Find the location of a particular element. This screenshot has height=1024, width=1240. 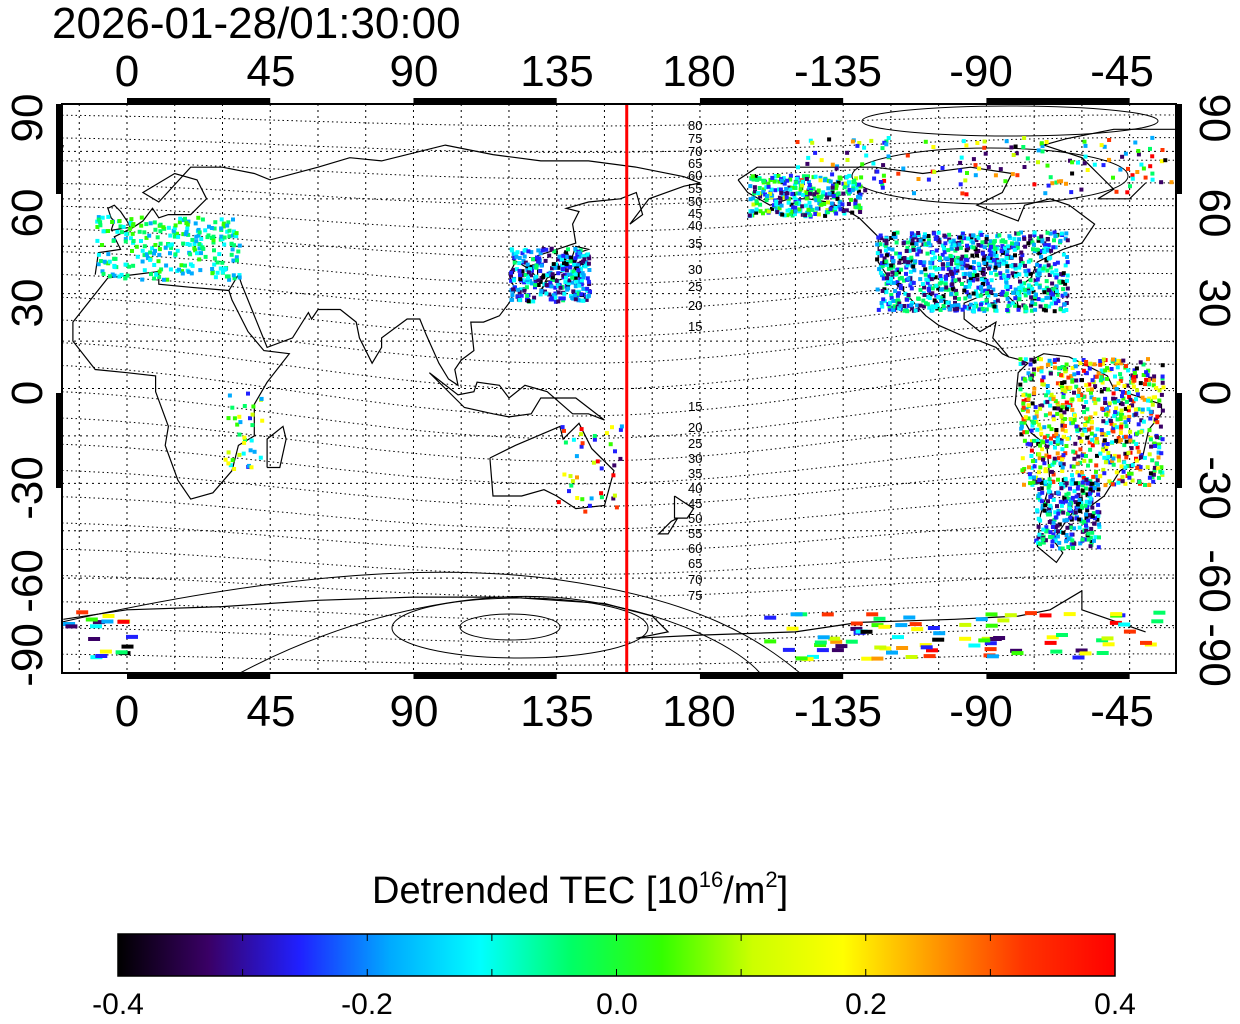

colorbar-tick-3: 0.2 is located at coordinates (866, 1004).